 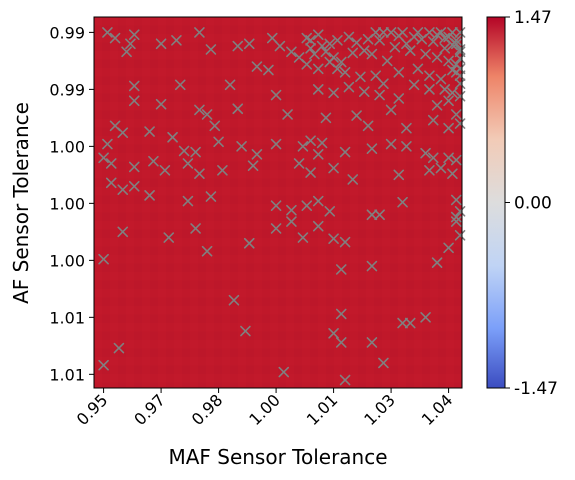 What do you see at coordinates (67, 32) in the screenshot?
I see `y-tick-label: 0.99` at bounding box center [67, 32].